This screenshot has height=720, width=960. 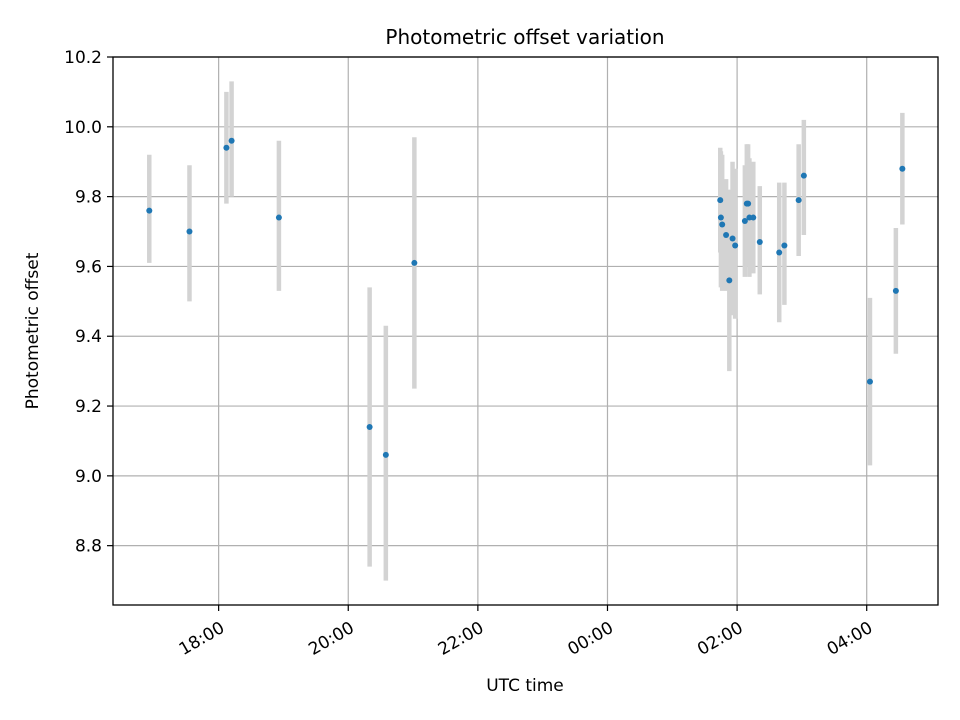 What do you see at coordinates (525, 686) in the screenshot?
I see `x-axis-title: UTC time` at bounding box center [525, 686].